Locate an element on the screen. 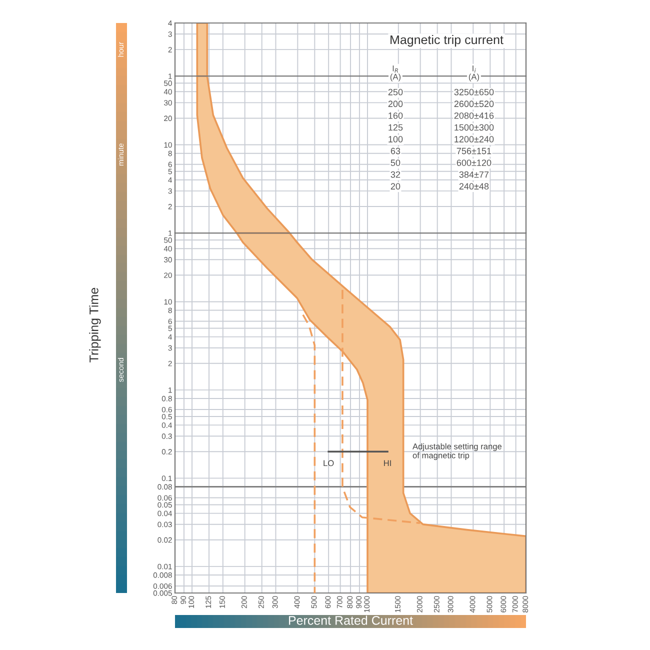 Image resolution: width=650 pixels, height=650 pixels. text: 2600±520 is located at coordinates (474, 104).